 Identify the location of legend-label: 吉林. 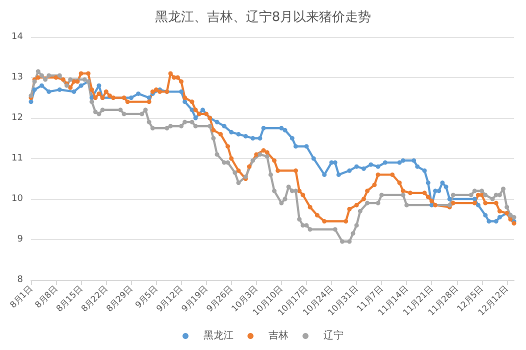
(278, 336).